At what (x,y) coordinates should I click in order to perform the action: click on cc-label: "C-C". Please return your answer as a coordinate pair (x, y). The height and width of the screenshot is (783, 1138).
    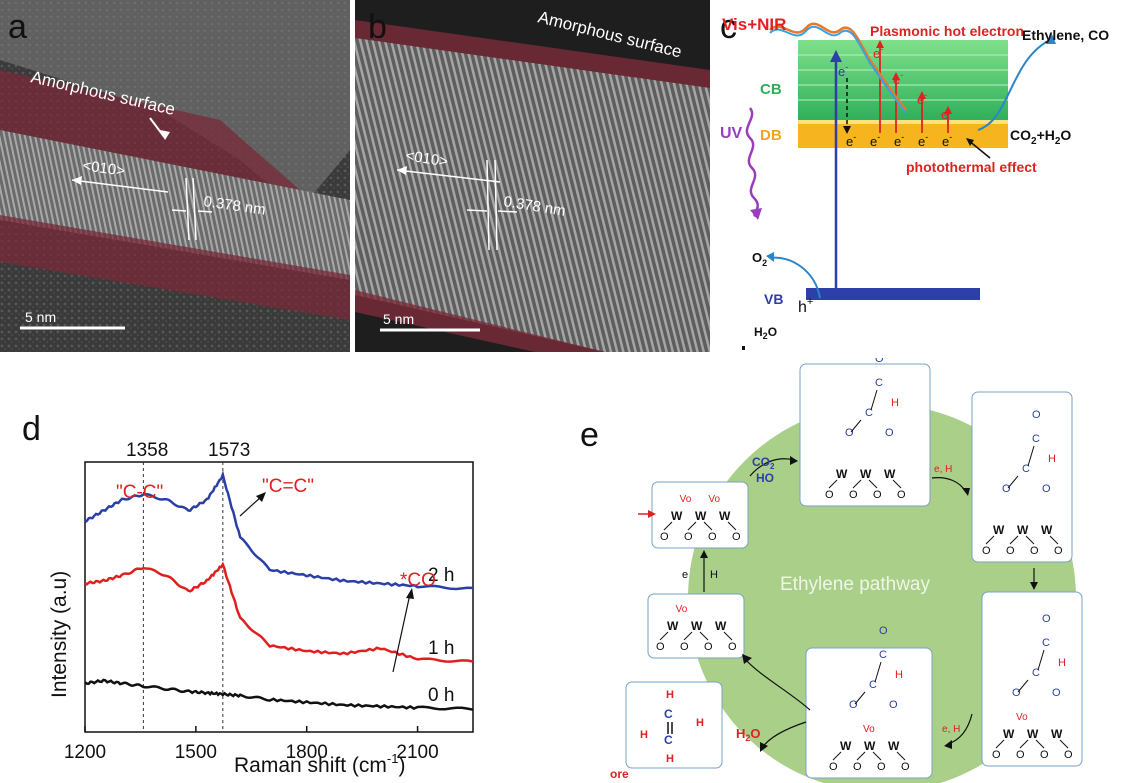
    Looking at the image, I should click on (139, 492).